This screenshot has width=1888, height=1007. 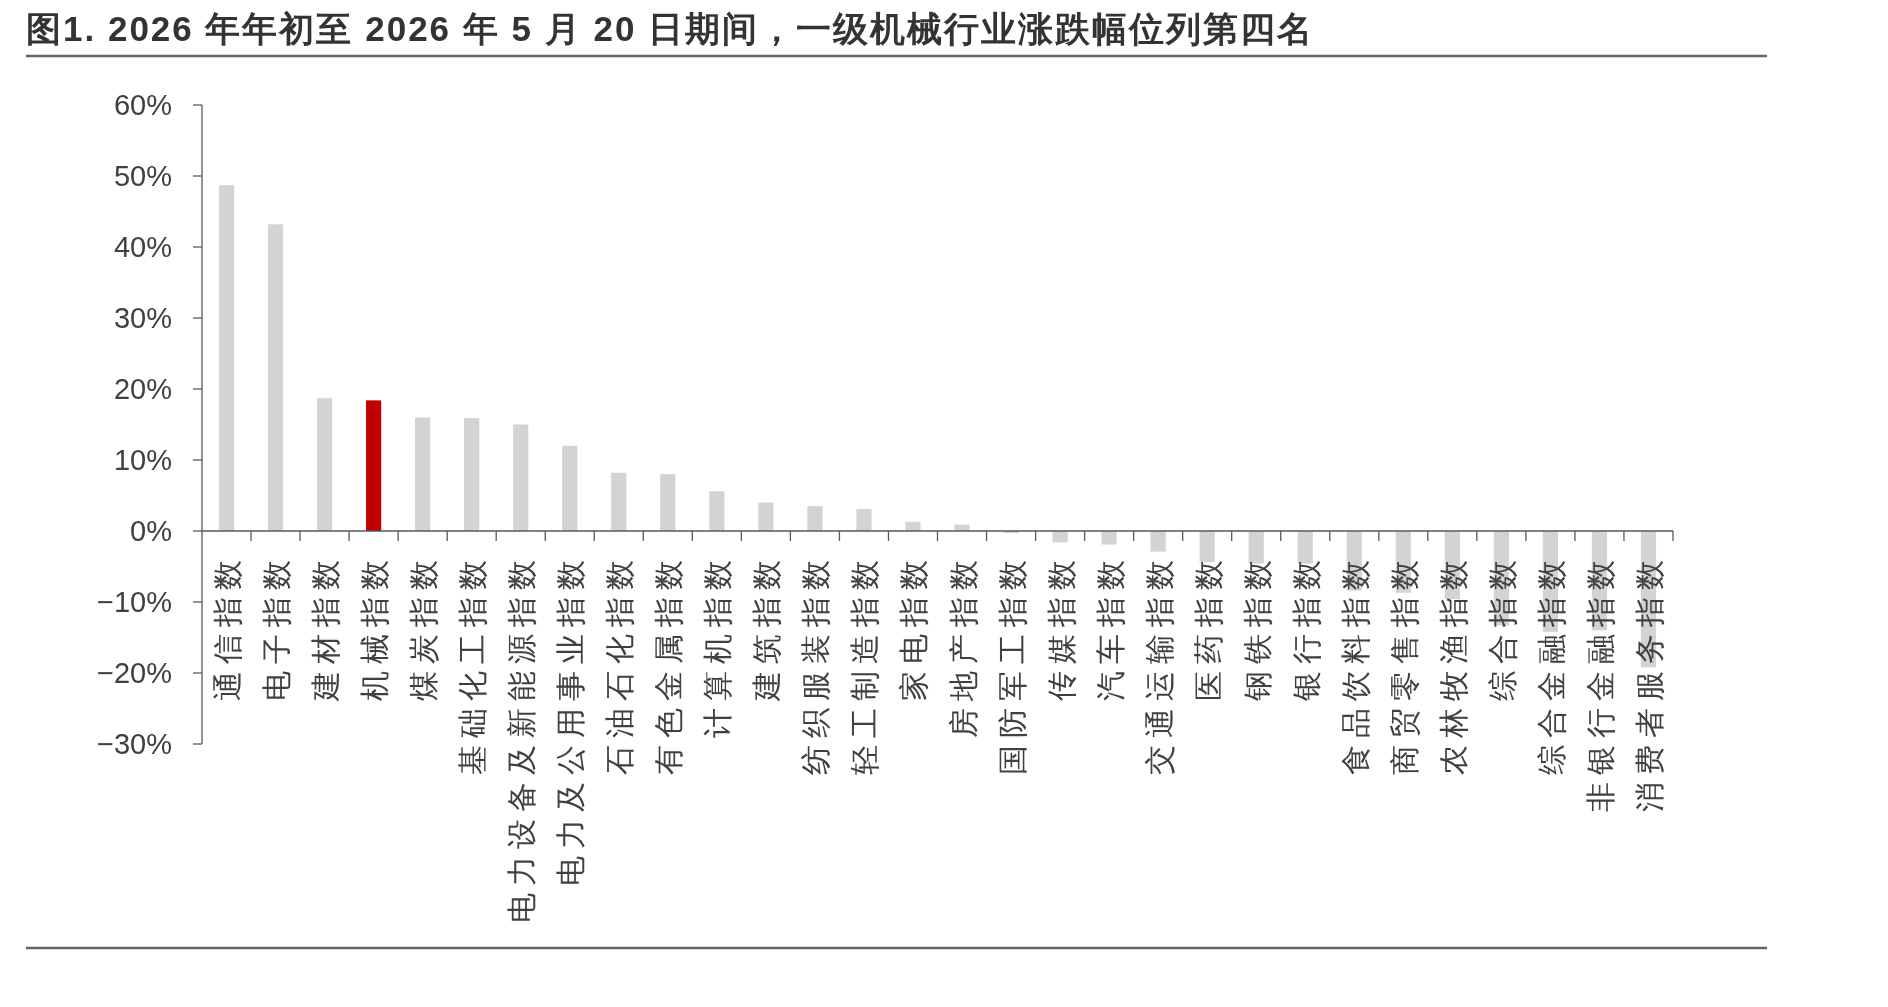 What do you see at coordinates (1159, 664) in the screenshot?
I see `x-tick-label: 交通运输指数` at bounding box center [1159, 664].